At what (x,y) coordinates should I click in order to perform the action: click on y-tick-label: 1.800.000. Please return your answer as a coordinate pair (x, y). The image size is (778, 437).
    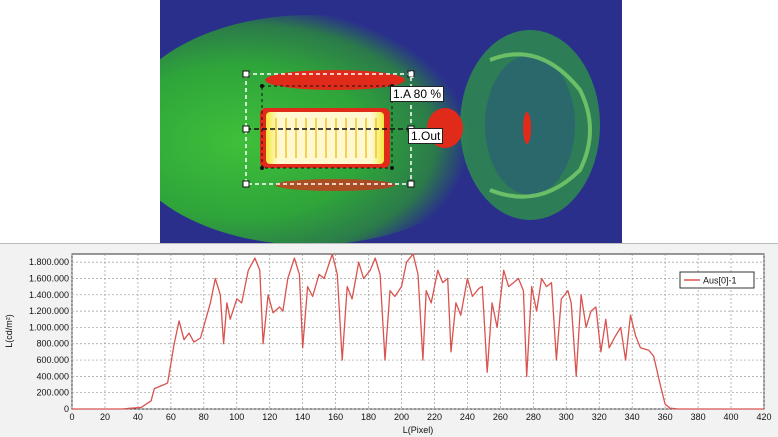
    Looking at the image, I should click on (49, 262).